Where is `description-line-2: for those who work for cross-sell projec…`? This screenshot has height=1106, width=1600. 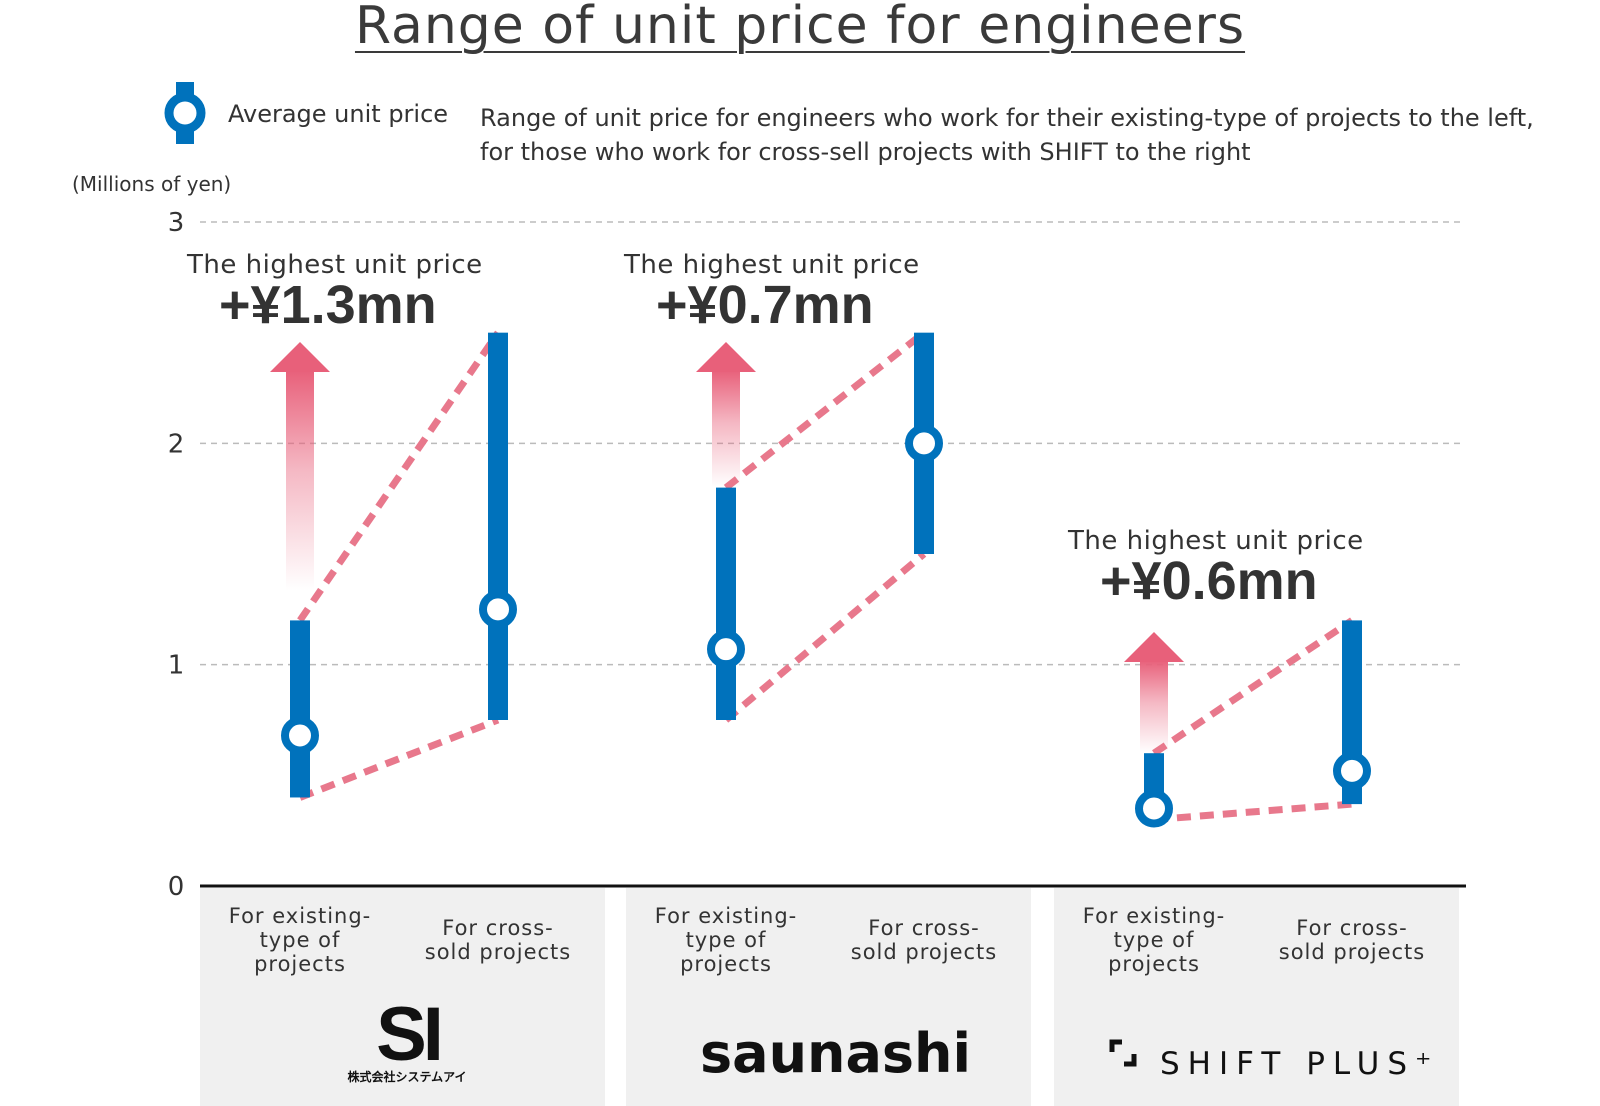
description-line-2: for those who work for cross-sell projec… is located at coordinates (865, 152).